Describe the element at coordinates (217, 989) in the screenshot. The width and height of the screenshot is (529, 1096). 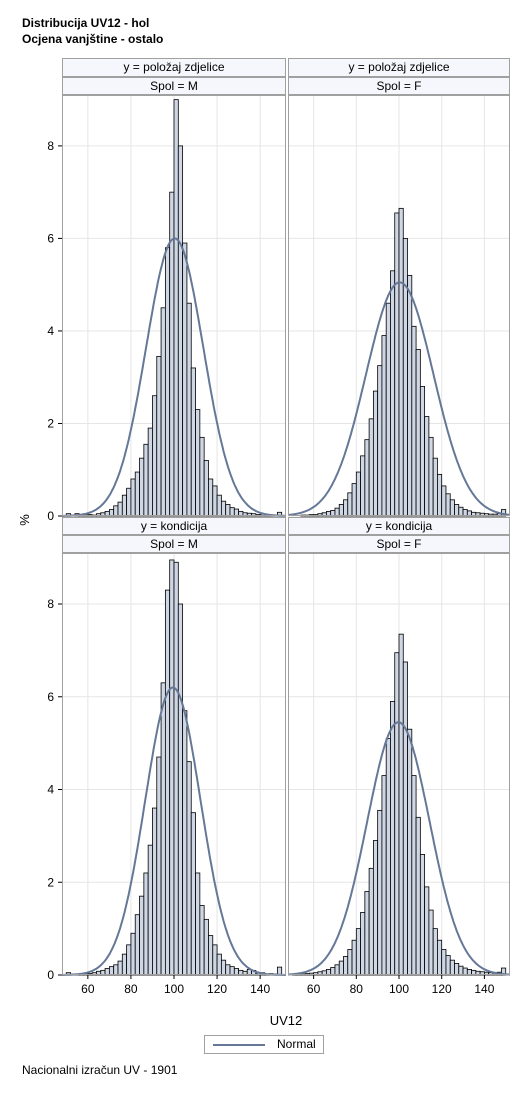
I see `panel-3-xtick-label-120: 120` at that location.